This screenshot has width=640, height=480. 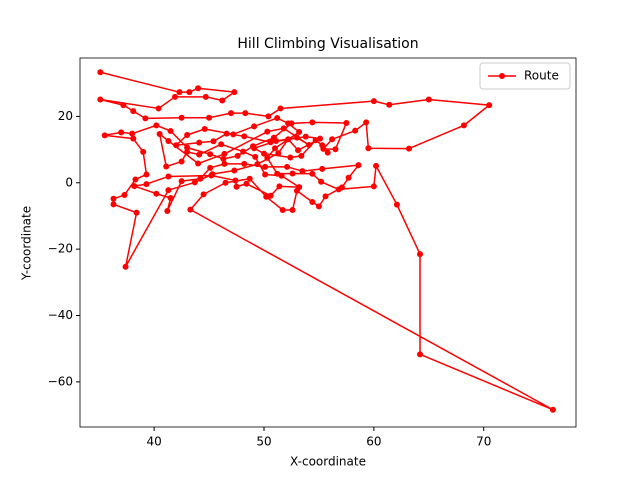 What do you see at coordinates (60, 315) in the screenshot?
I see `y-tick-label: −40` at bounding box center [60, 315].